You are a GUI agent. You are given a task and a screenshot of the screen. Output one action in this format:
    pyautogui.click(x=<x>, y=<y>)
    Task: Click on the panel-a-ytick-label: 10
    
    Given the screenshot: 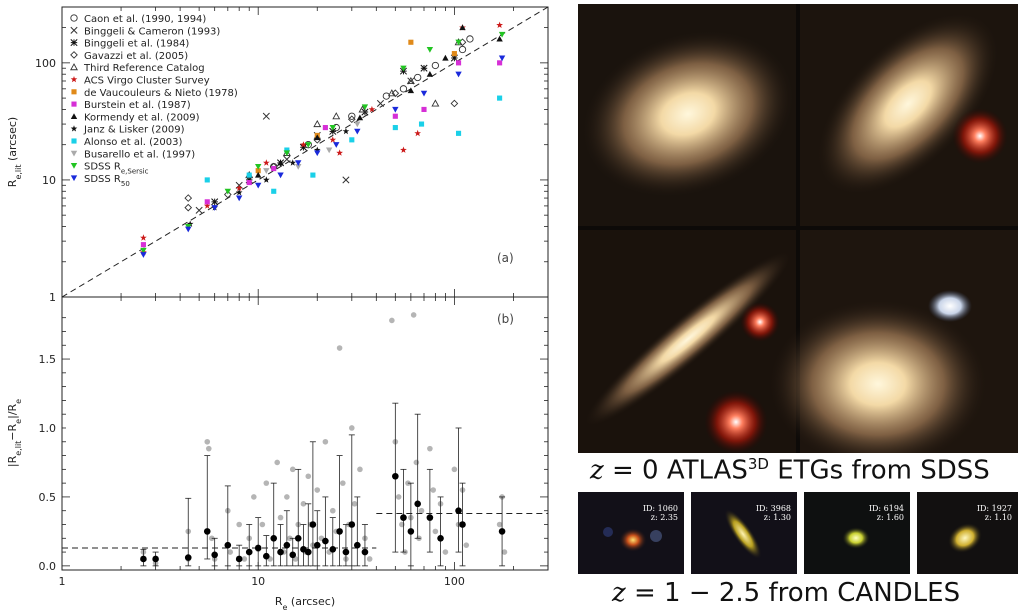 What is the action you would take?
    pyautogui.click(x=49, y=180)
    